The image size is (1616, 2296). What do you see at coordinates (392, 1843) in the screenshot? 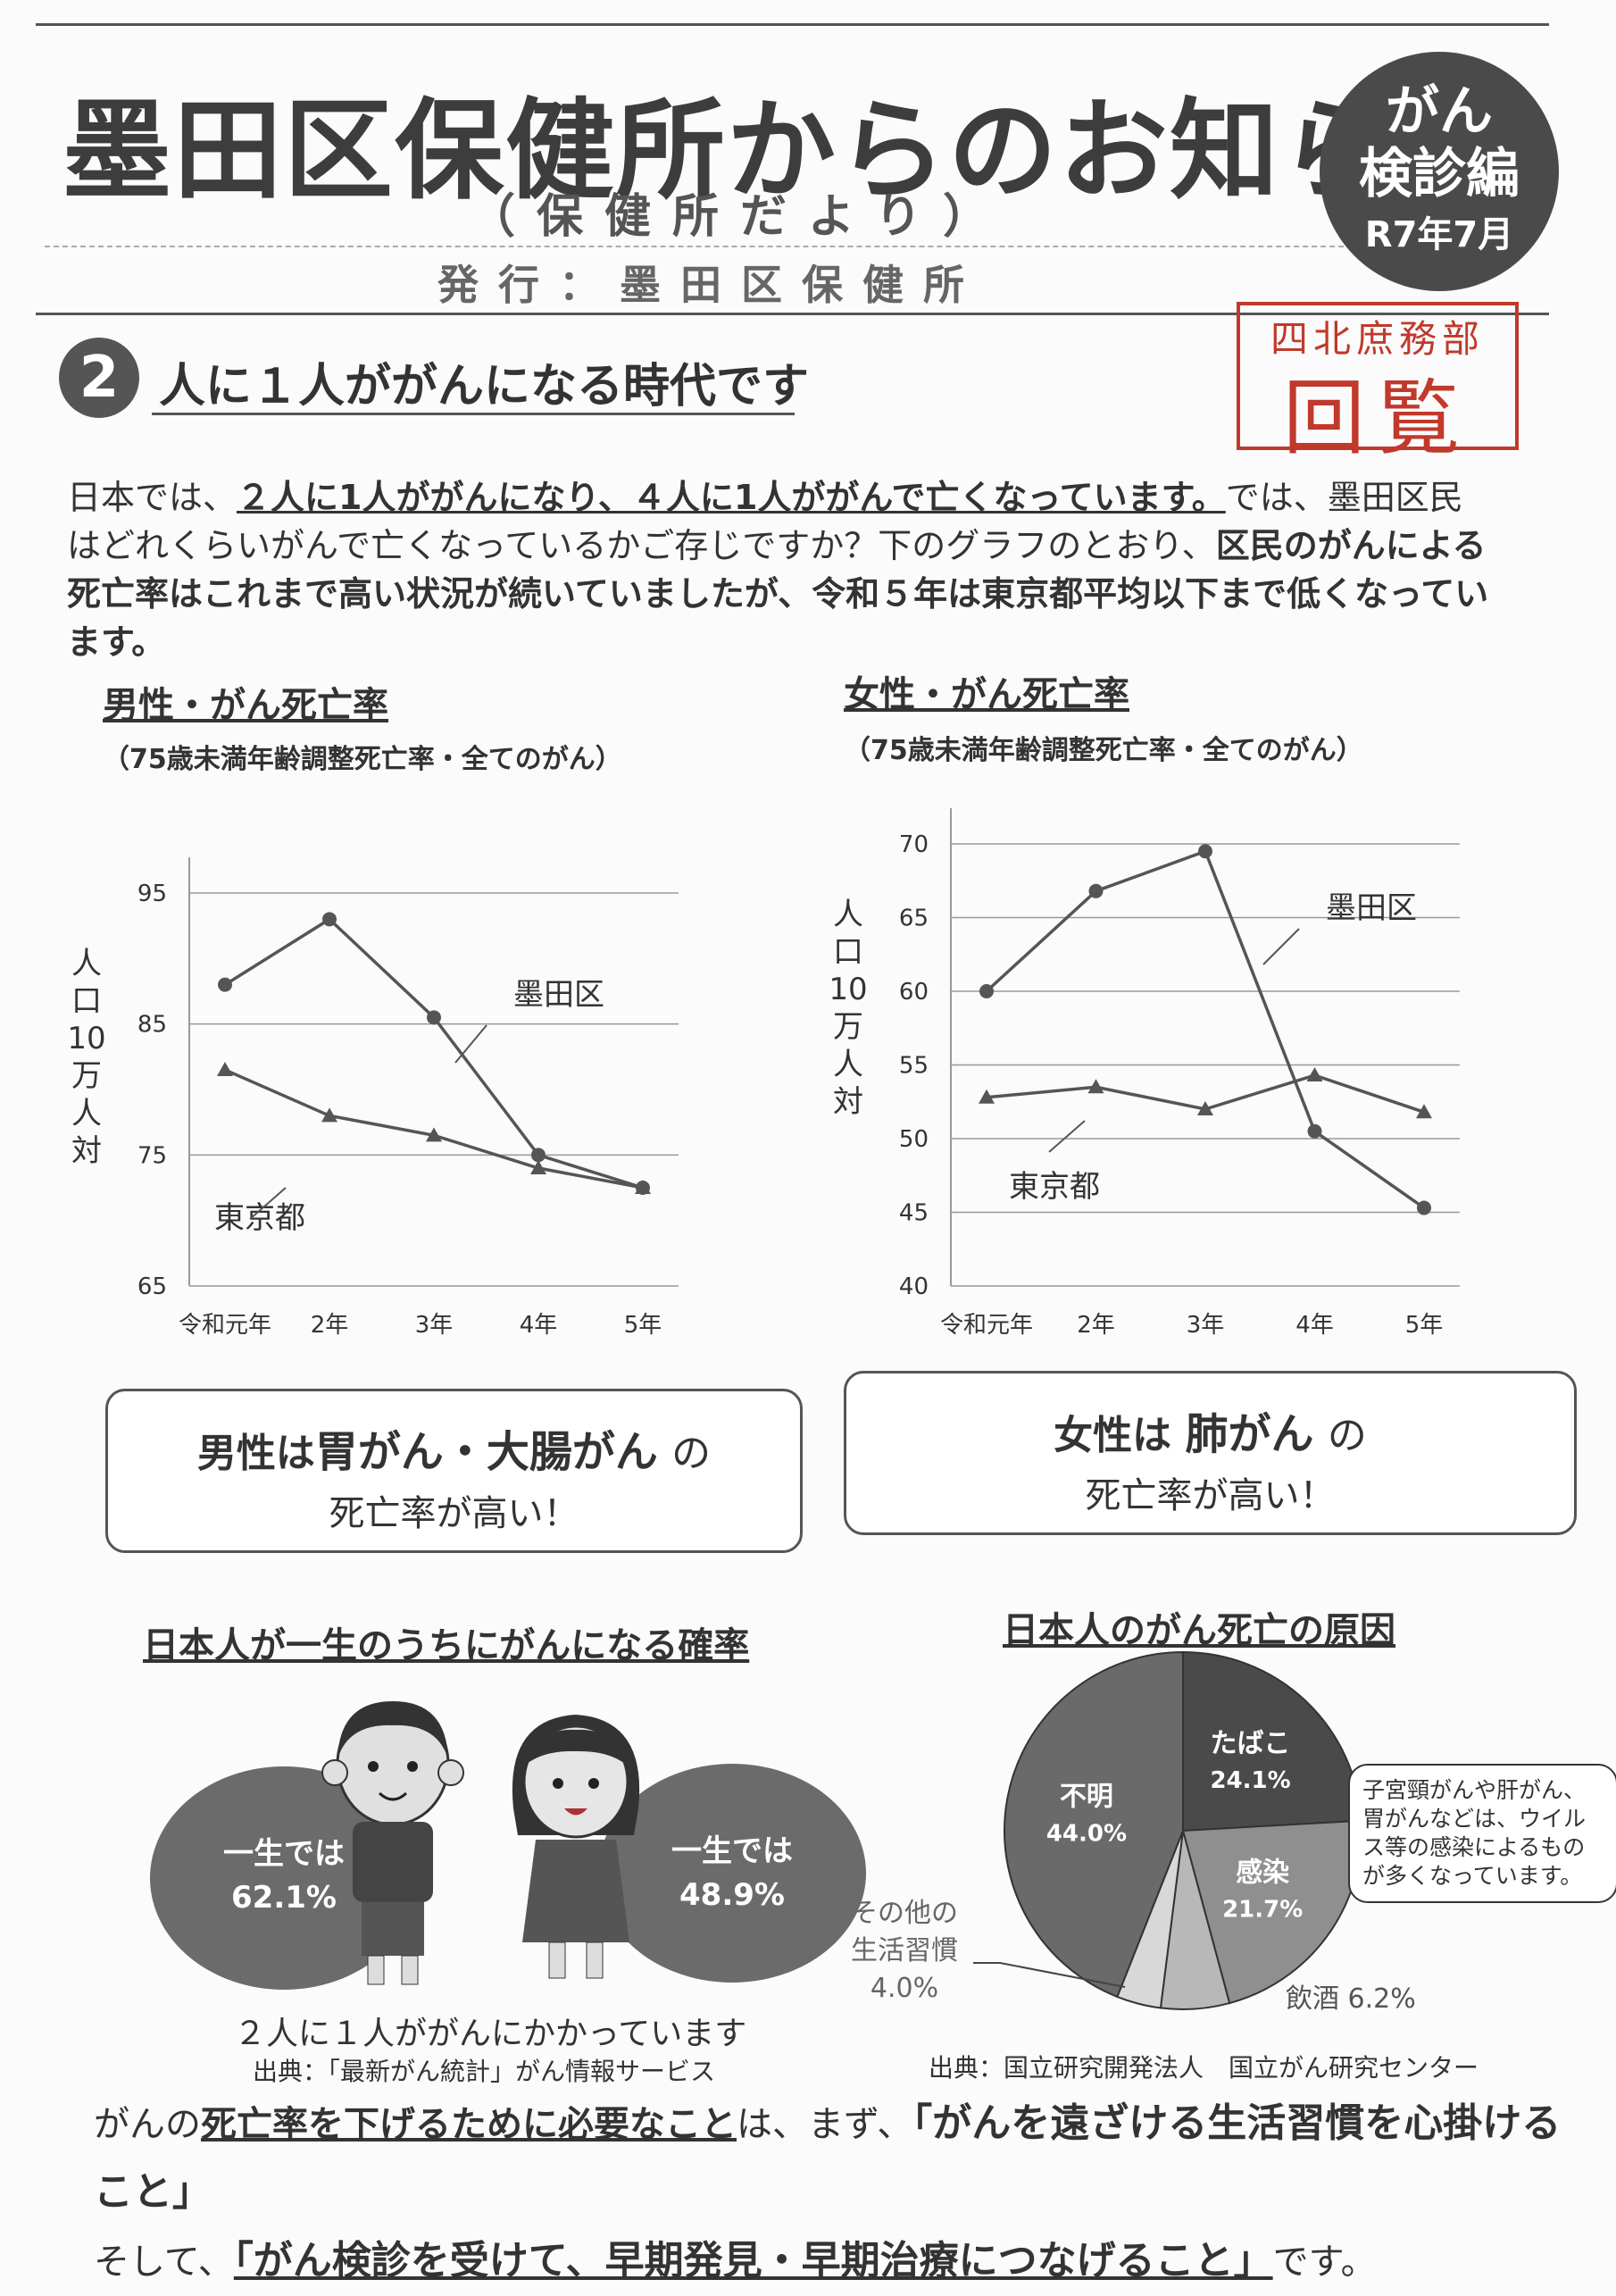
I see `boy-illustration` at bounding box center [392, 1843].